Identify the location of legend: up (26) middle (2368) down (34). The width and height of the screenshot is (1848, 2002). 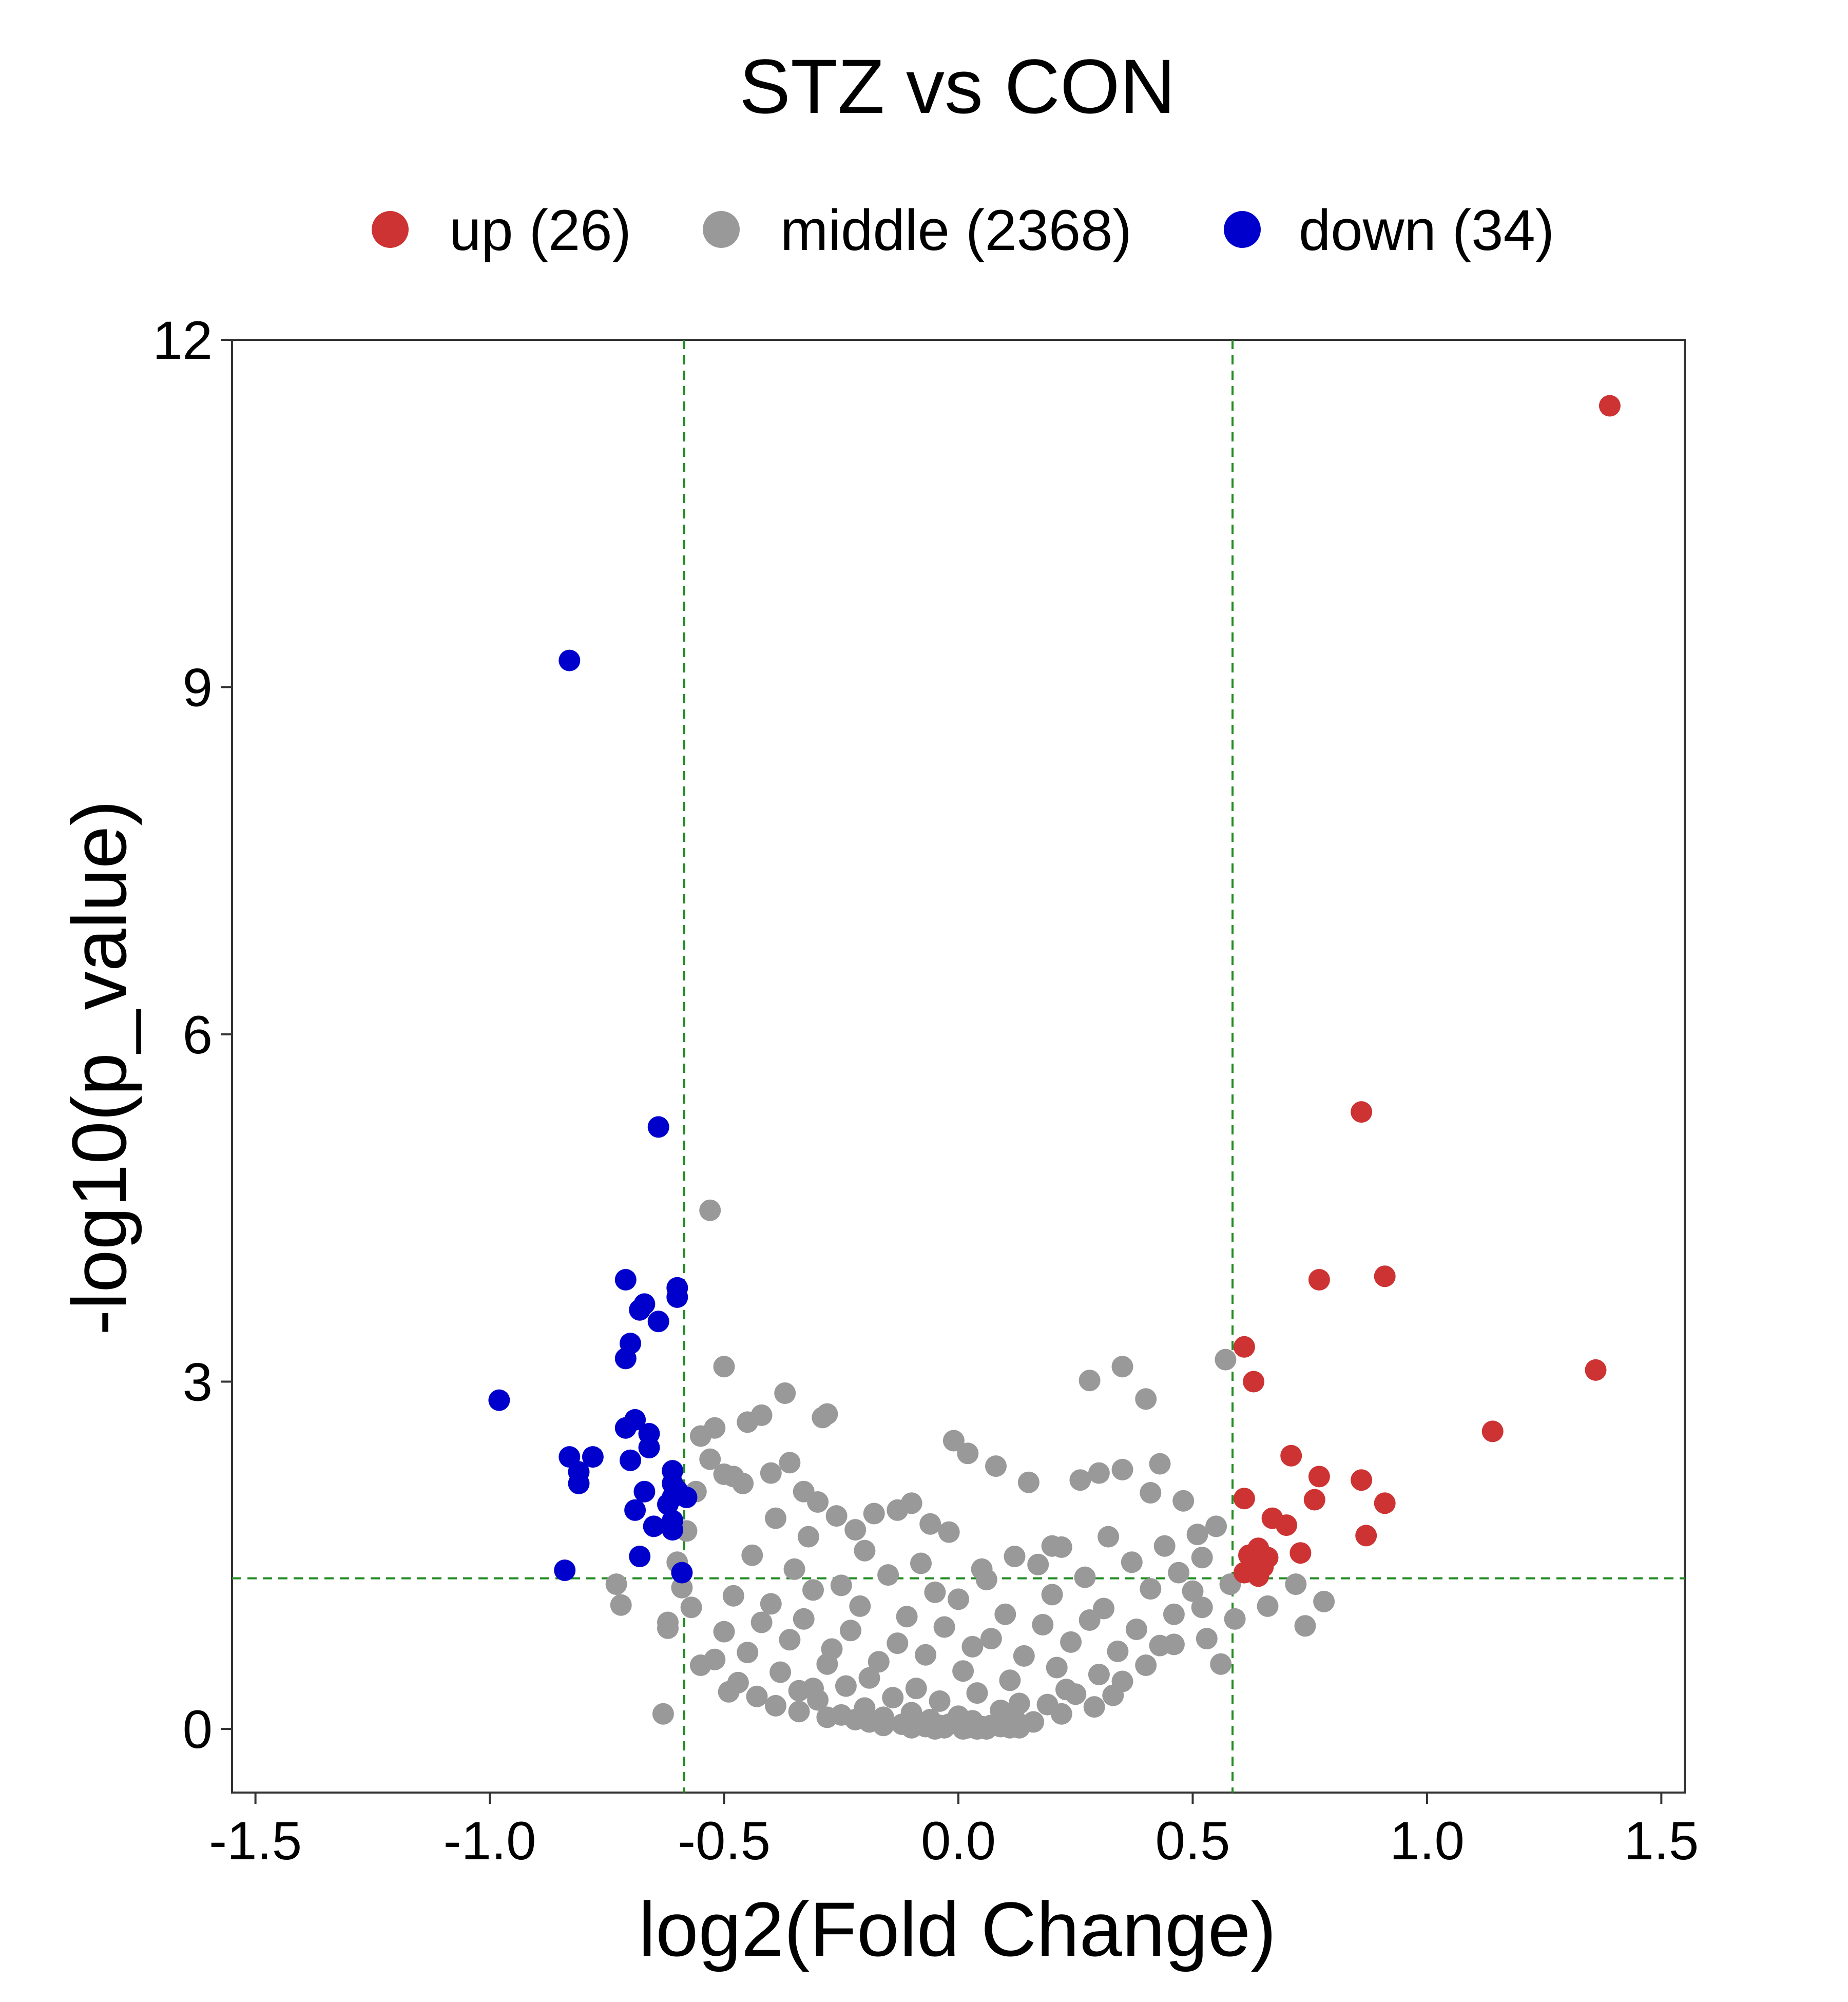
(963, 230).